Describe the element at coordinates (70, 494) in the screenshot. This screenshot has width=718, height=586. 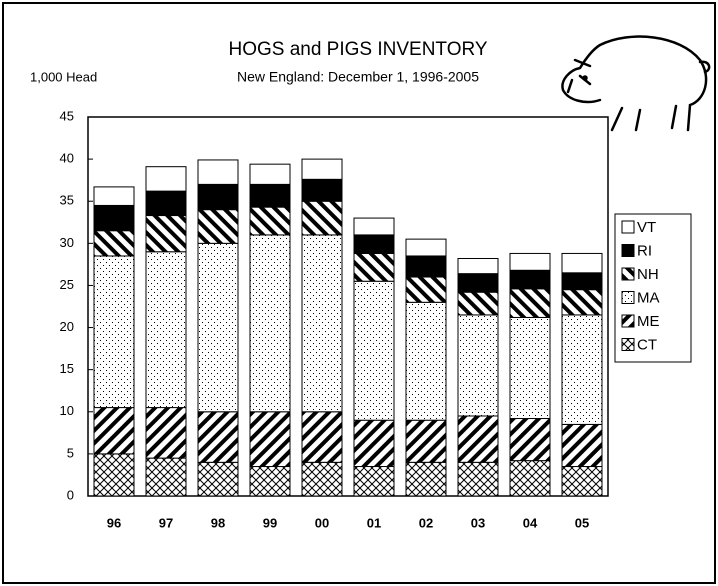
I see `y-tick-label: 0` at that location.